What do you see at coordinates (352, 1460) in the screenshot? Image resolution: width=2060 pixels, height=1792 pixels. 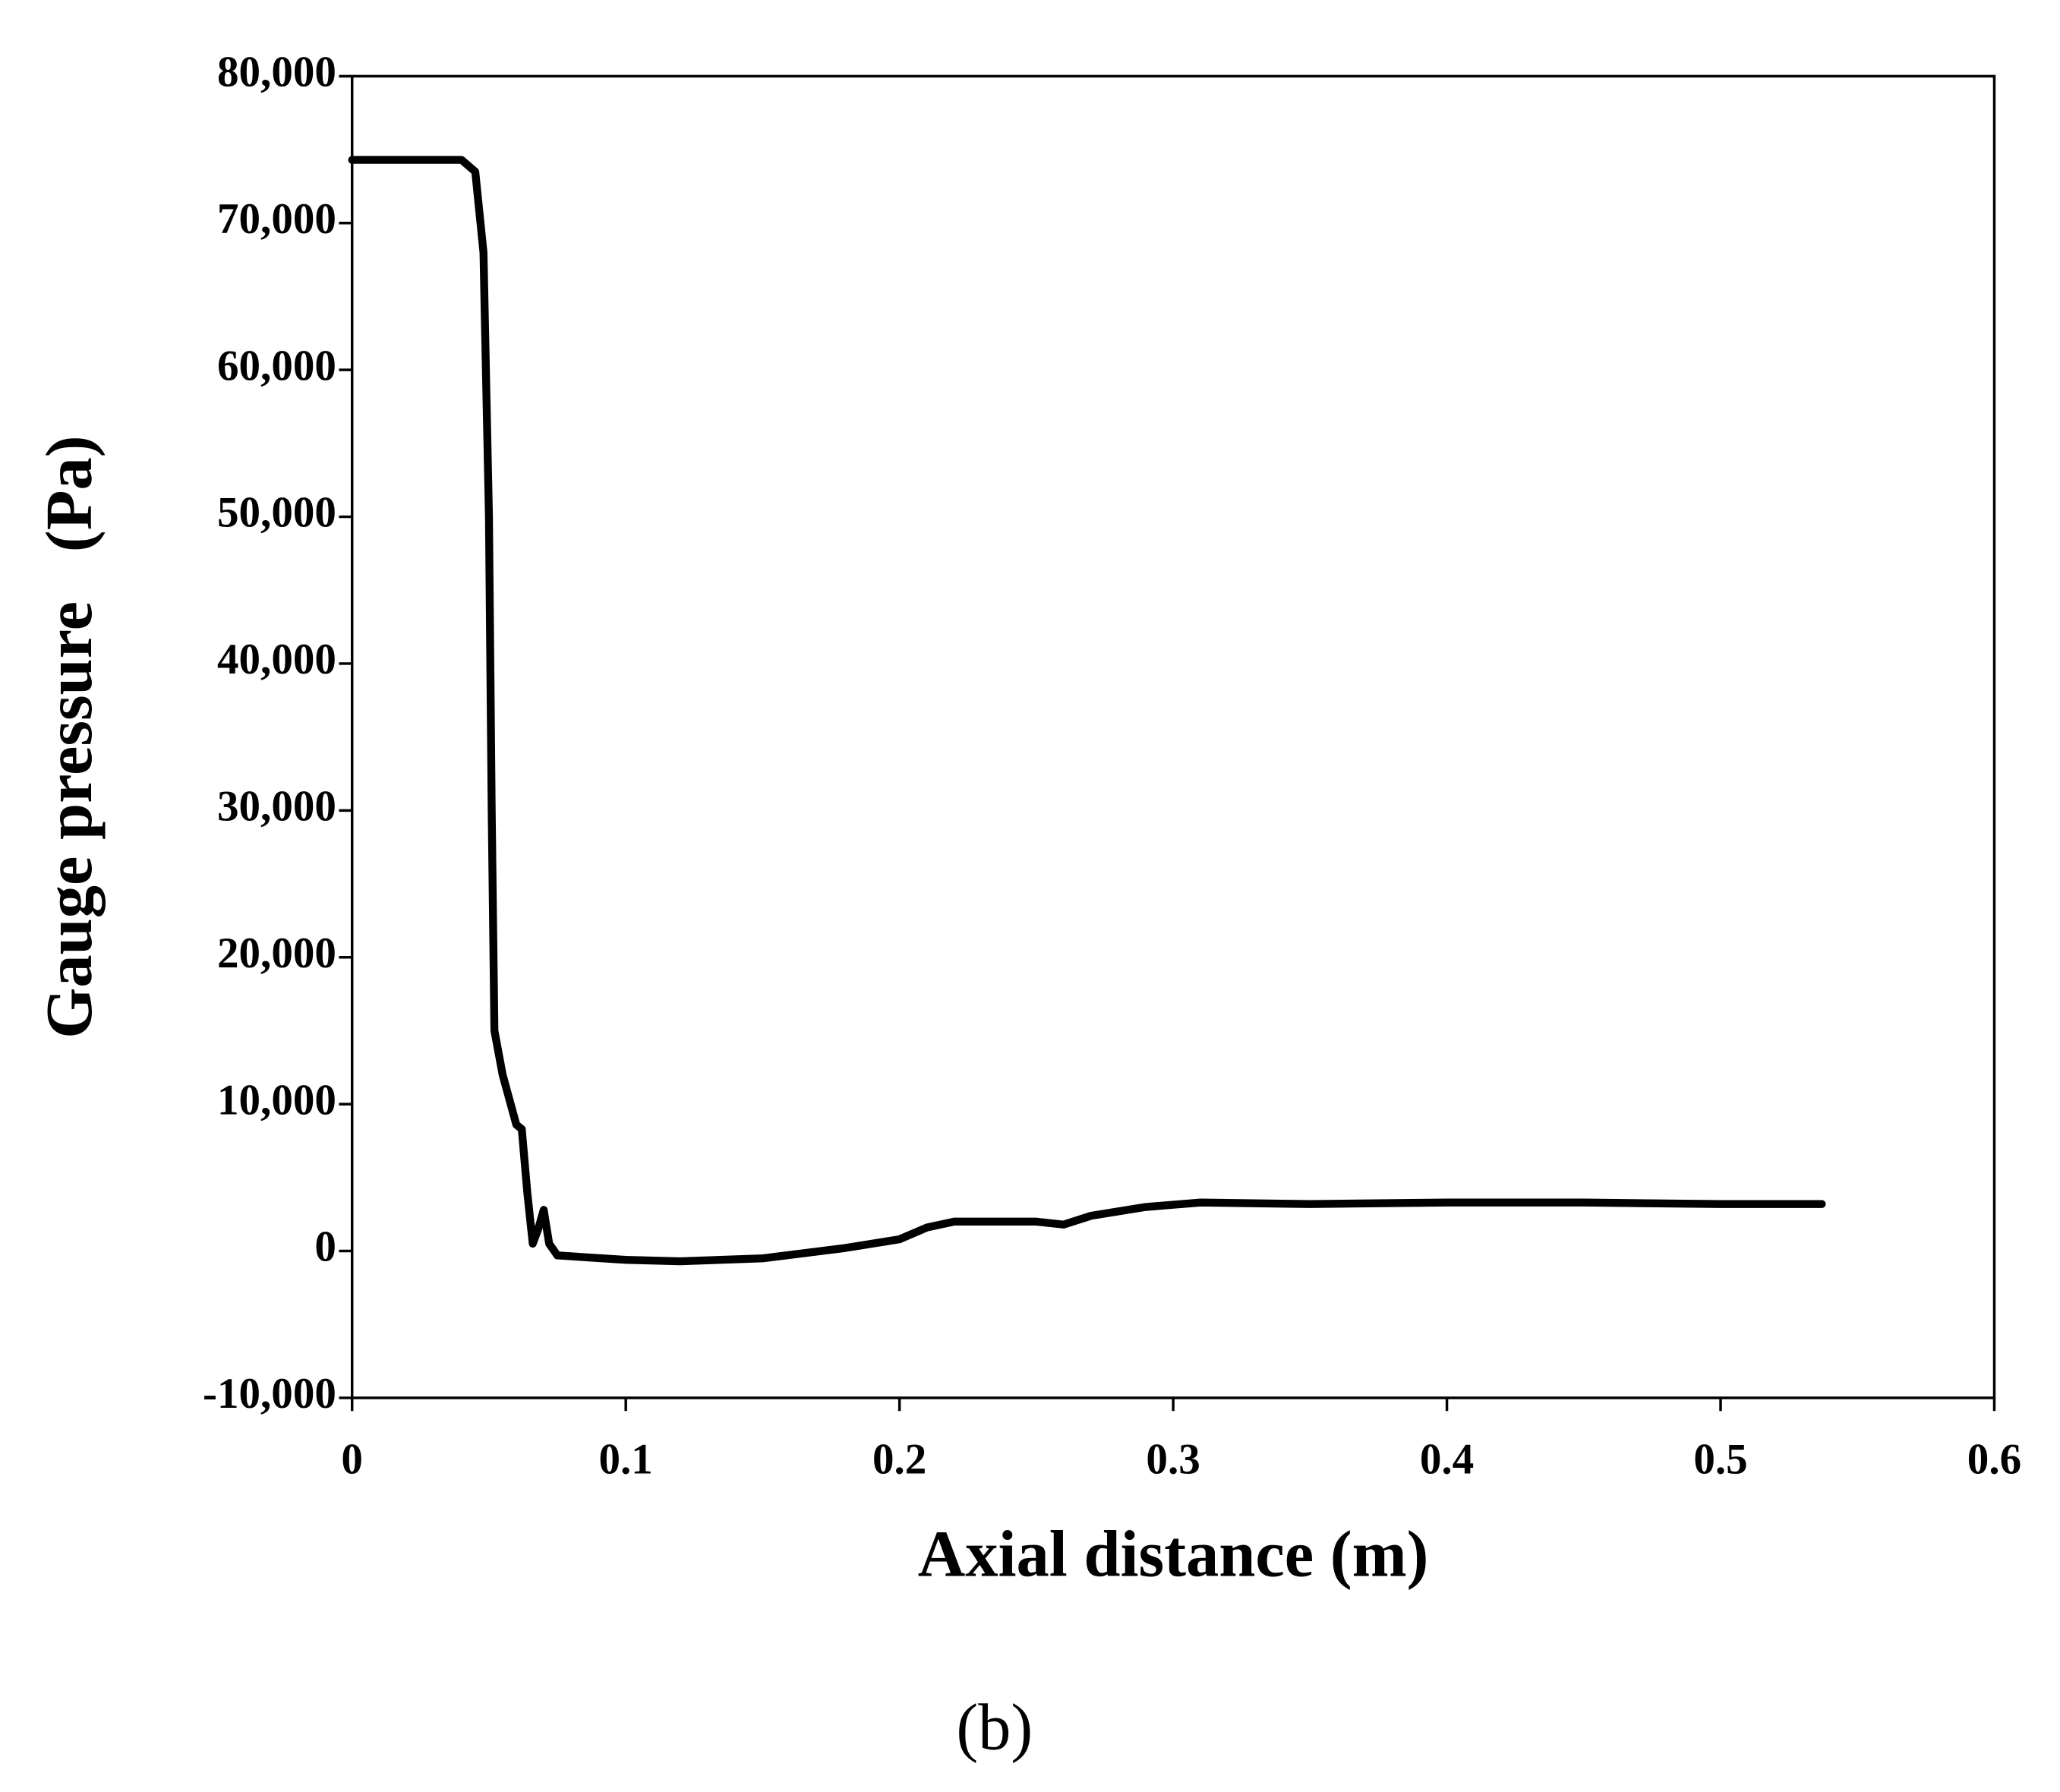 I see `x-tick-label: 0` at bounding box center [352, 1460].